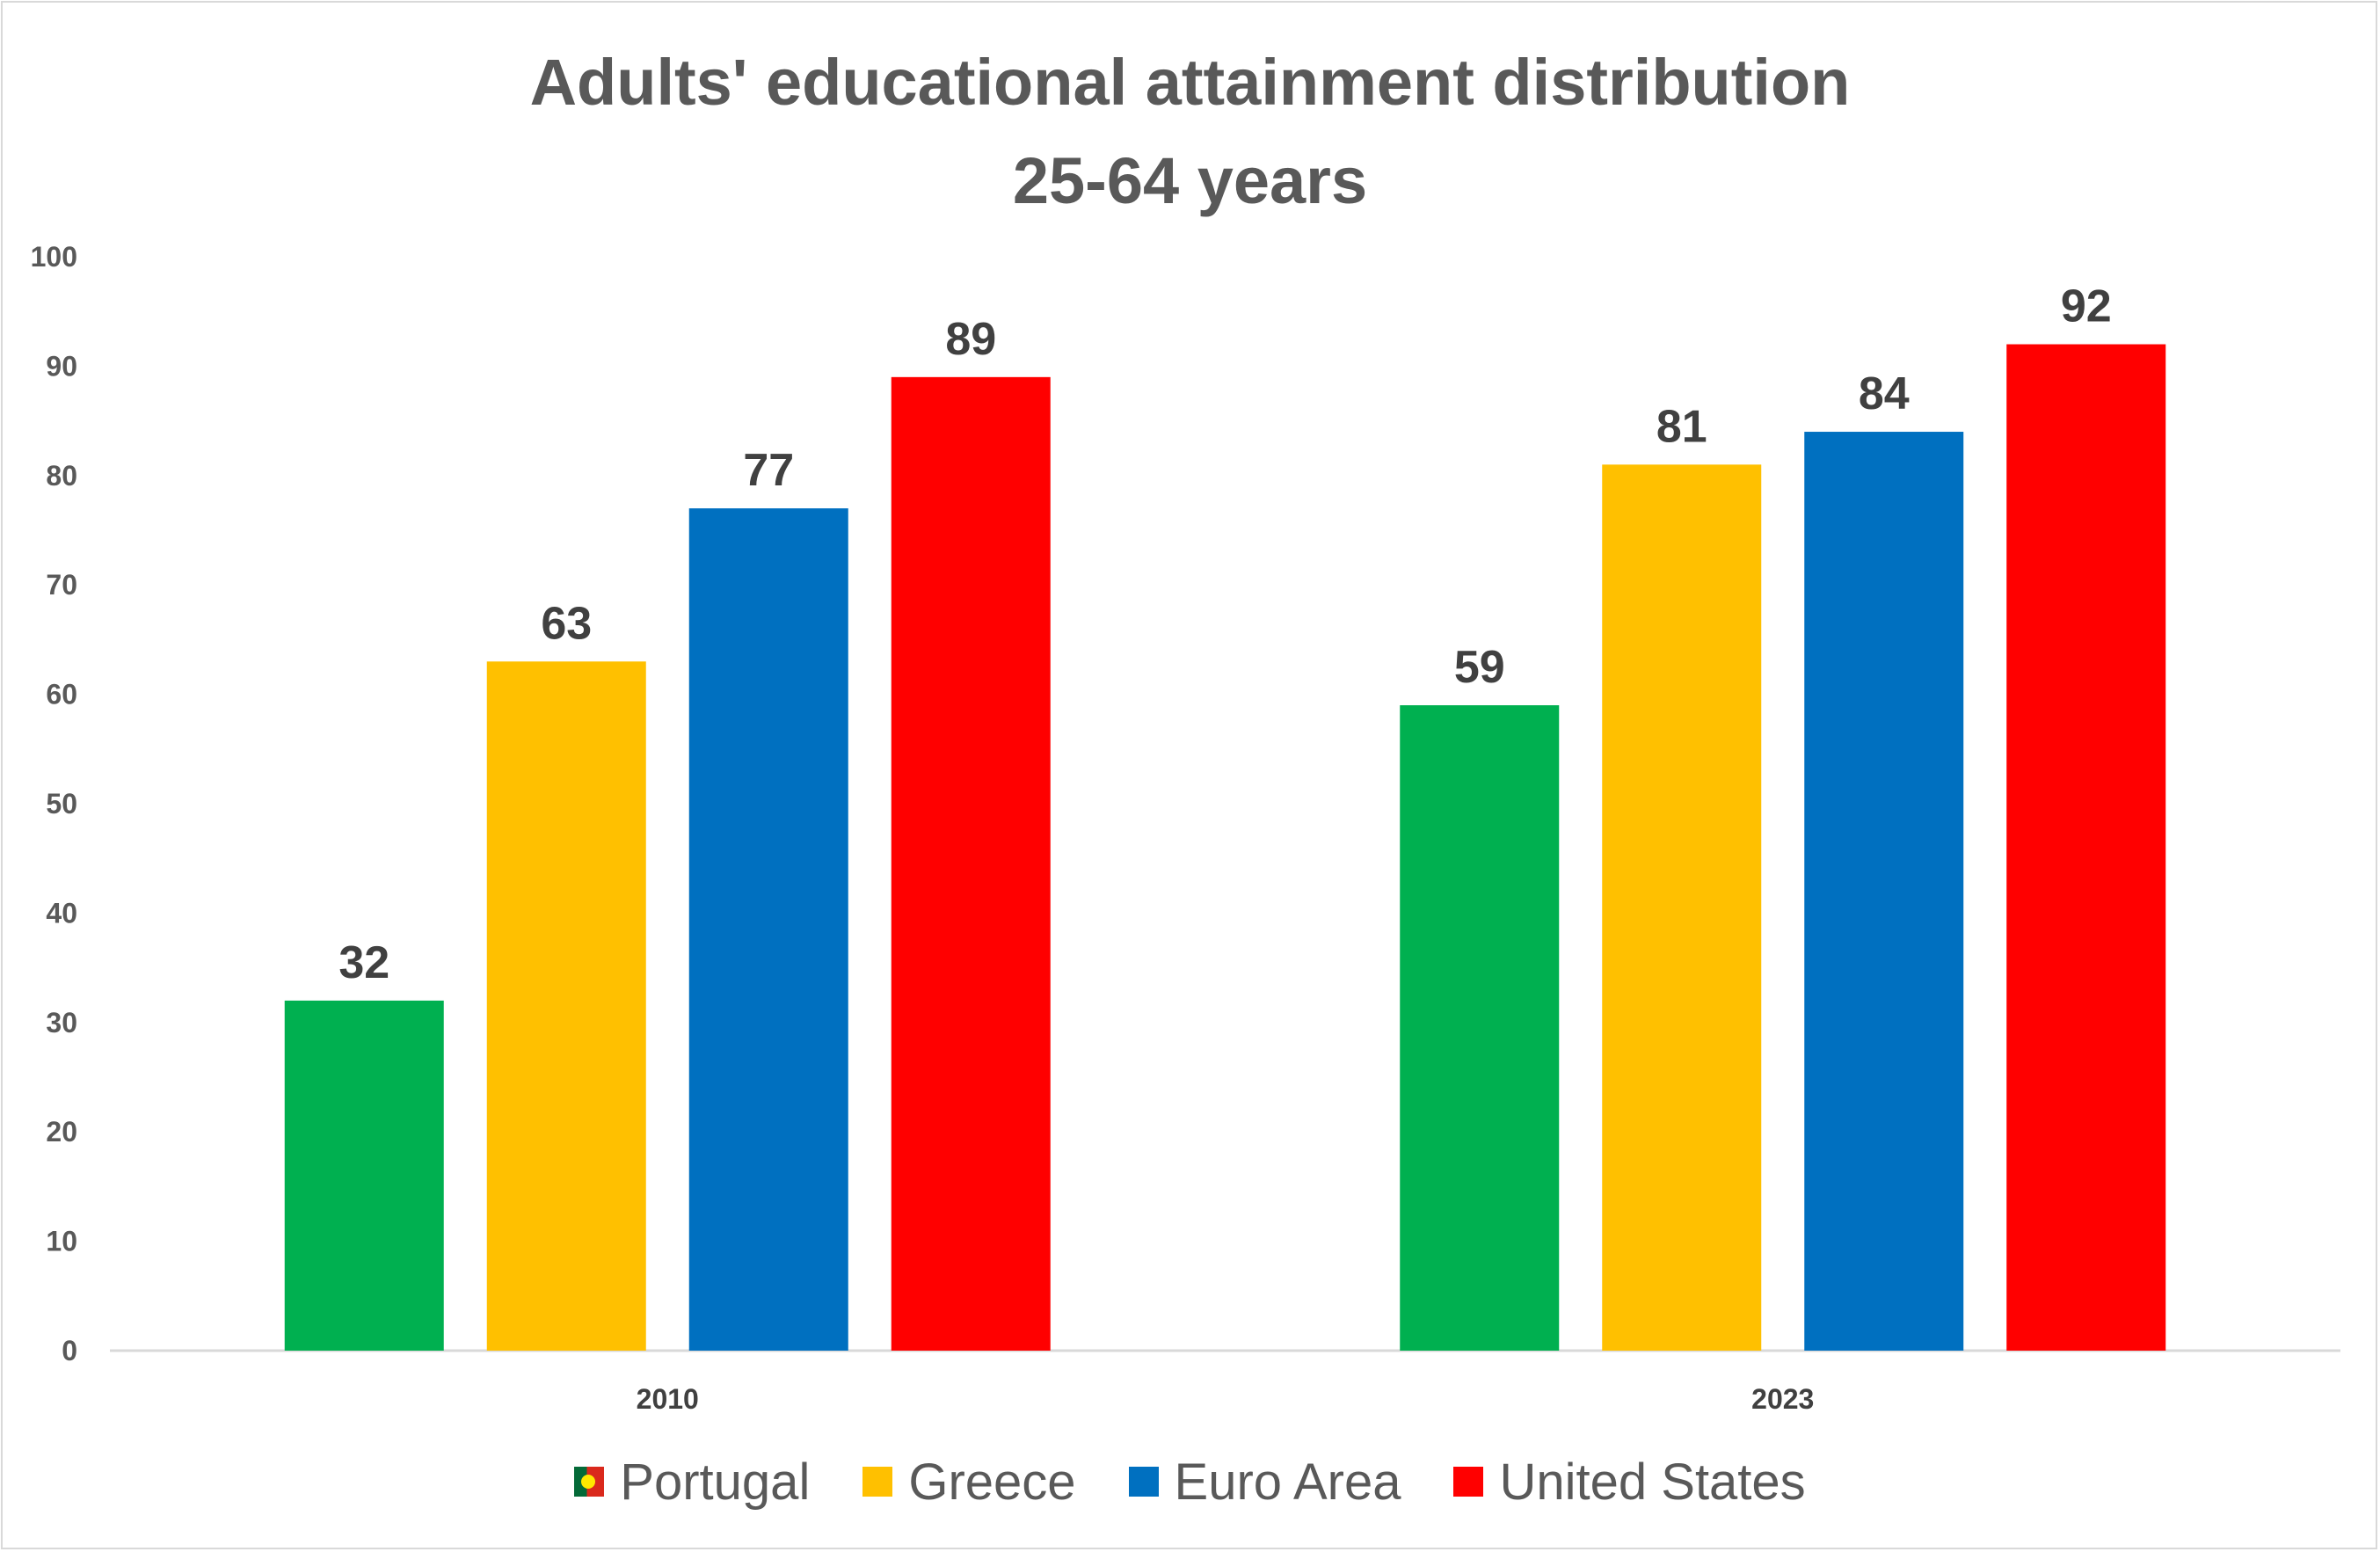 Image resolution: width=2380 pixels, height=1552 pixels. I want to click on y-tick-label: 30, so click(61, 1022).